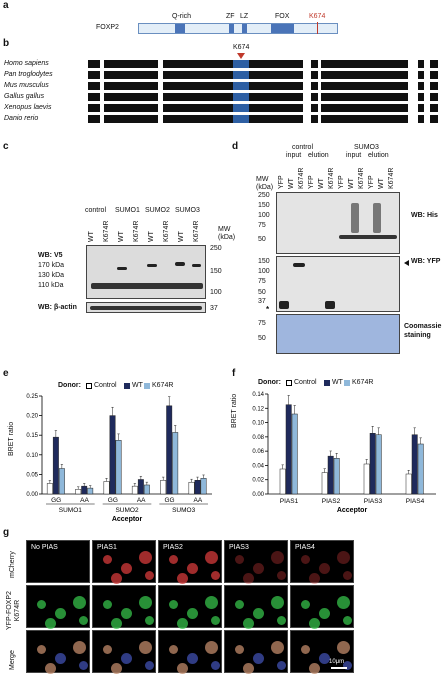 The image size is (442, 685). I want to click on k674-align-label: K674, so click(241, 47).